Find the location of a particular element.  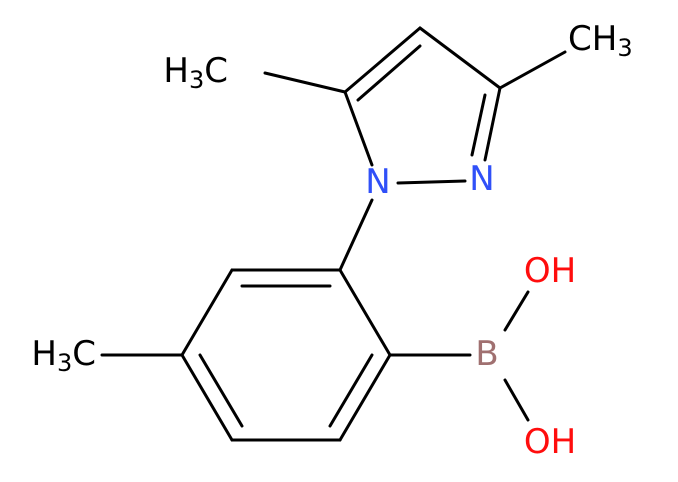

atom-label: B is located at coordinates (486, 354).